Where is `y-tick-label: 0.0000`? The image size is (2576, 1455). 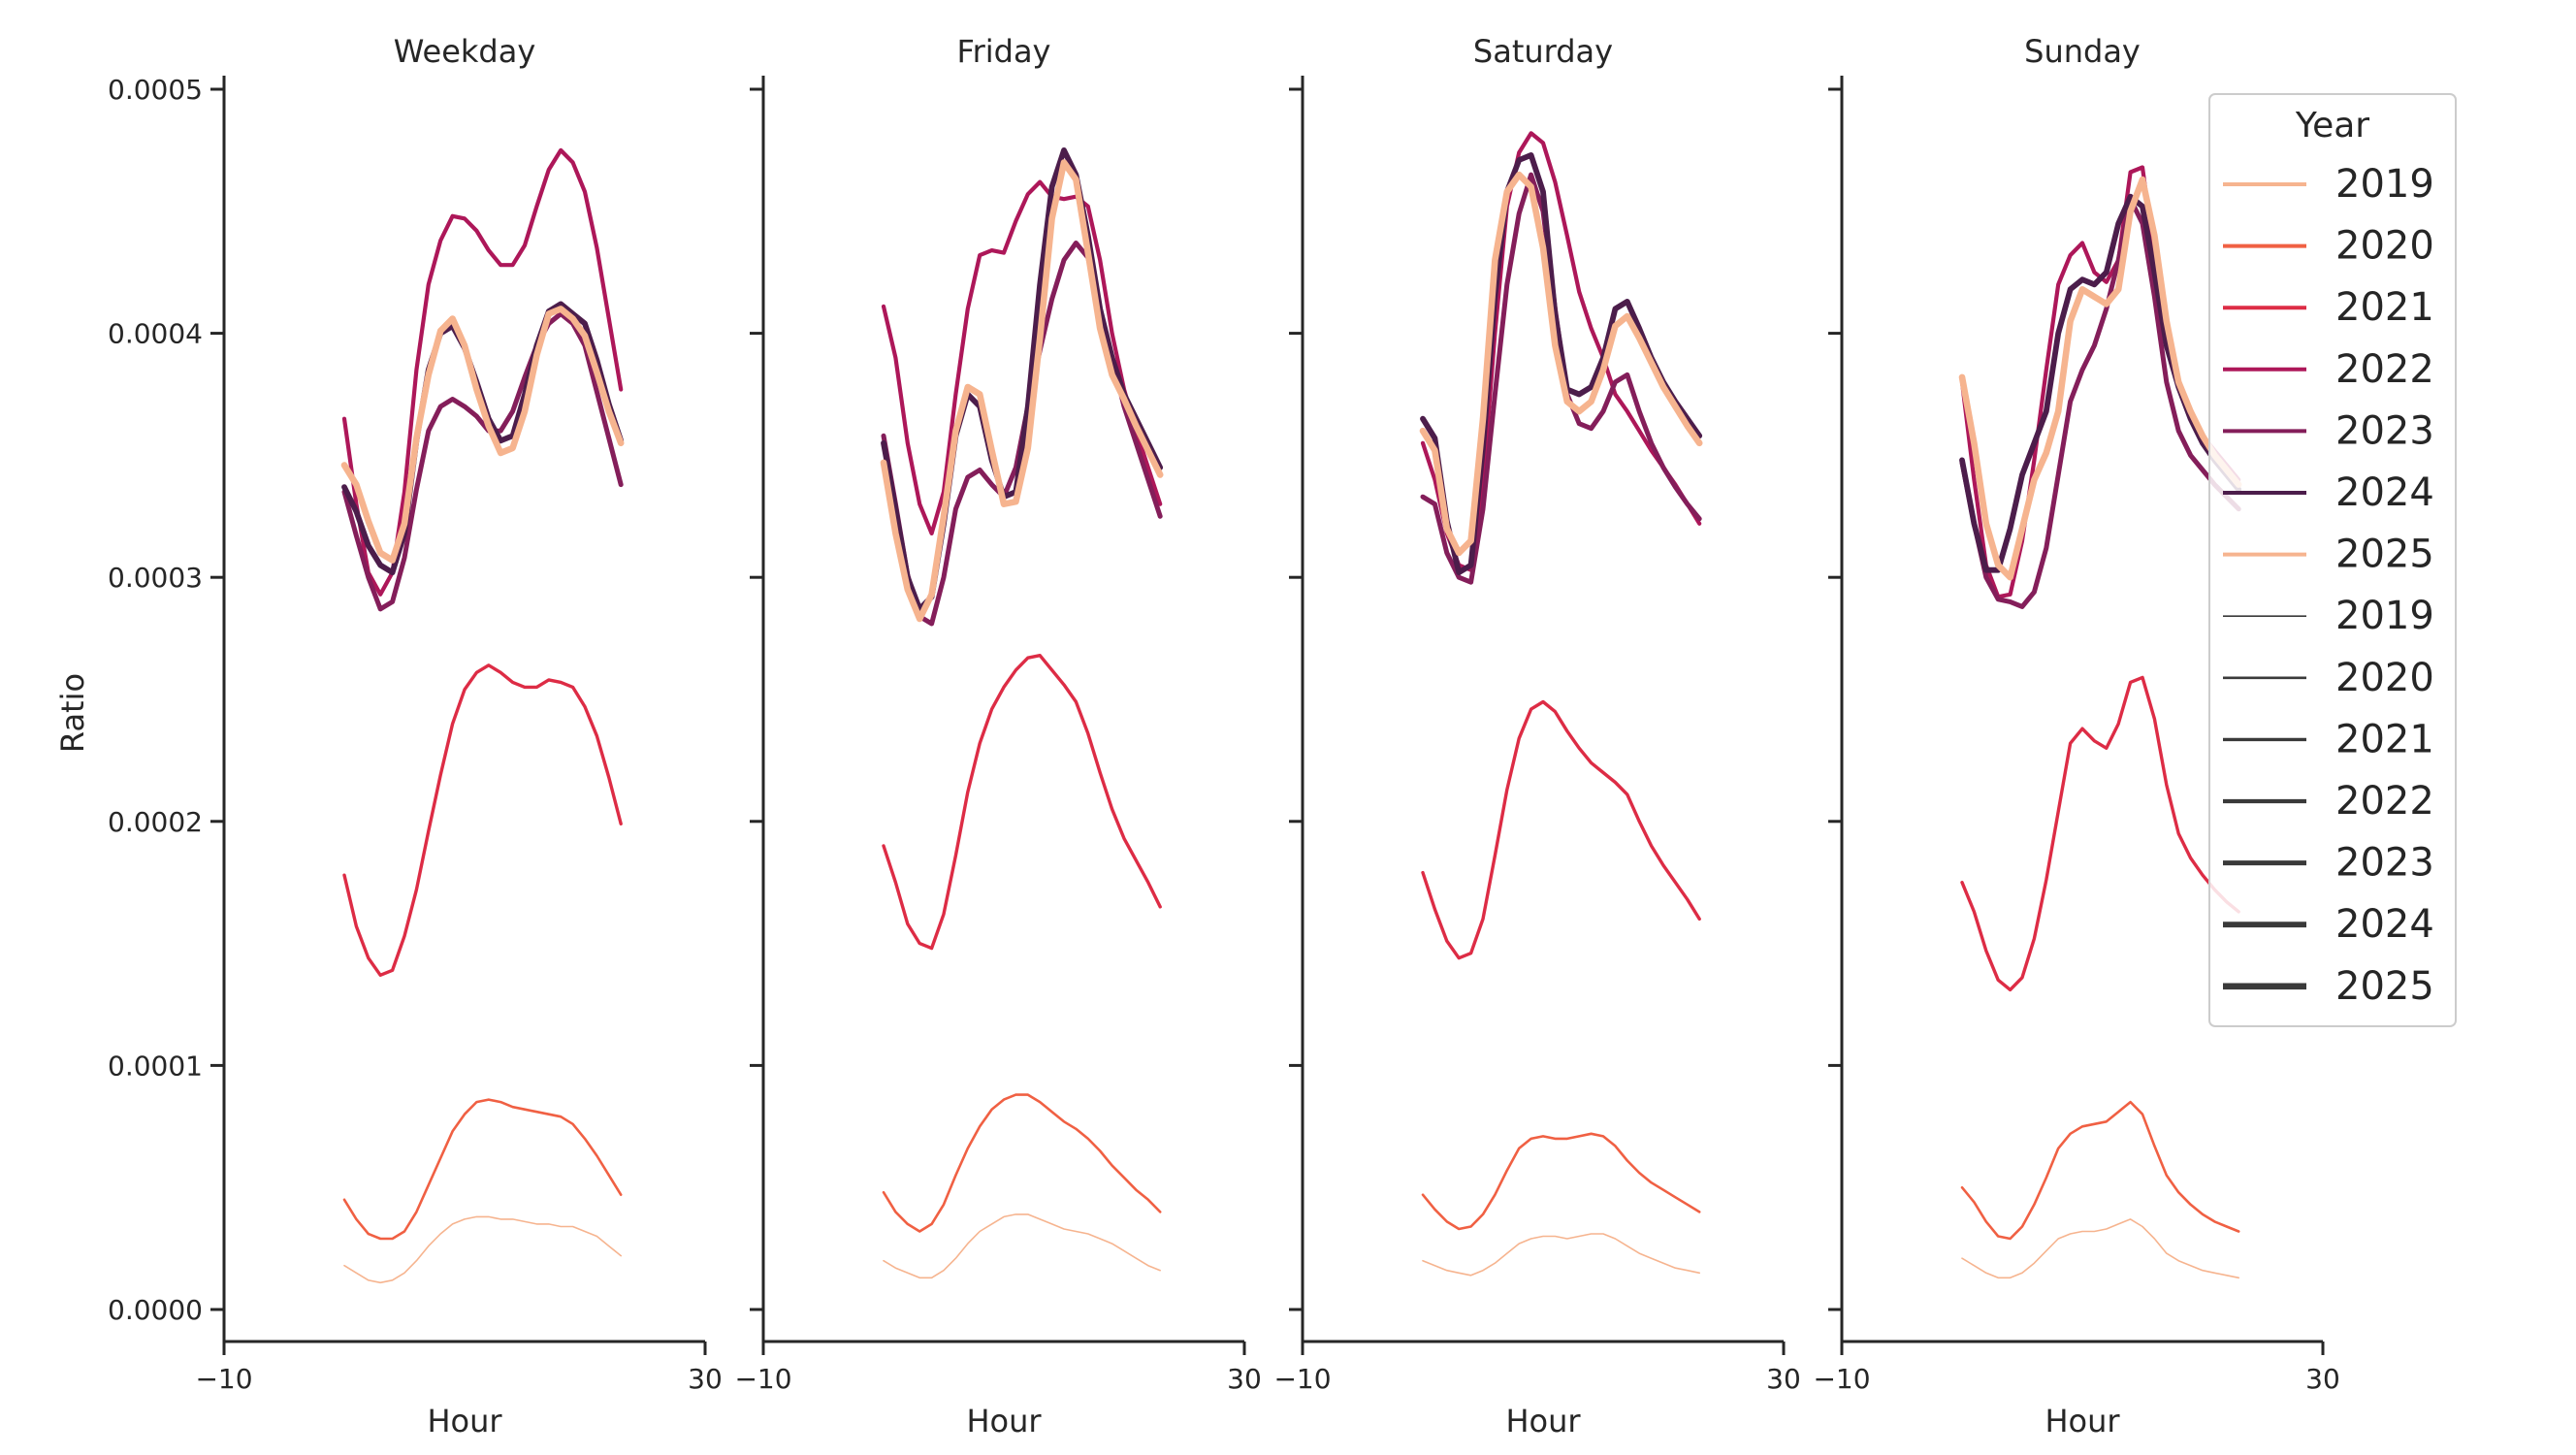 y-tick-label: 0.0000 is located at coordinates (155, 1310).